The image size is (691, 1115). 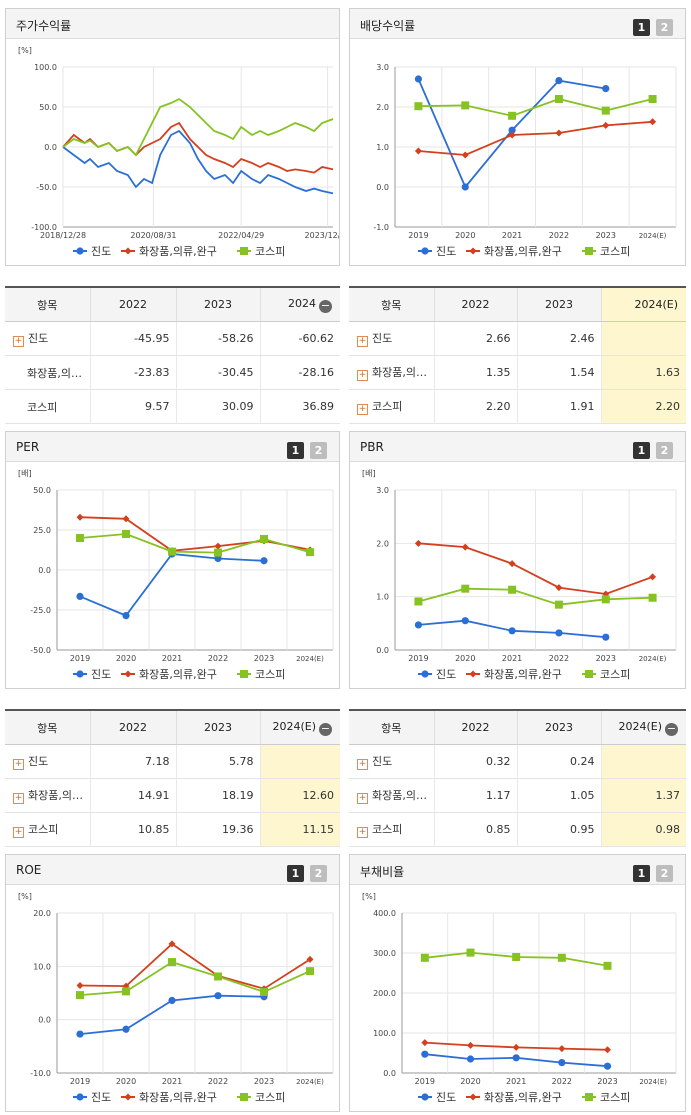 What do you see at coordinates (47, 761) in the screenshot?
I see `row-name: + 진도` at bounding box center [47, 761].